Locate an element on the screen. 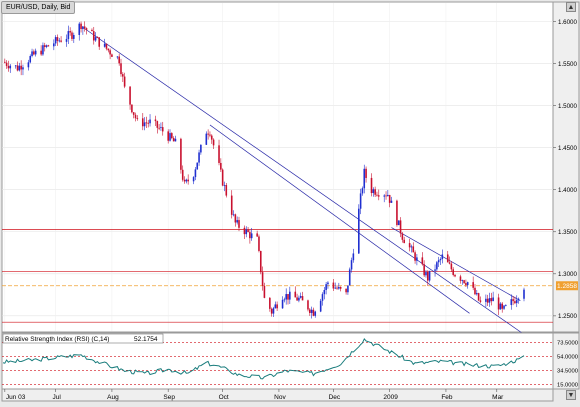 Image resolution: width=580 pixels, height=407 pixels. time-tick-label: Sep is located at coordinates (169, 397).